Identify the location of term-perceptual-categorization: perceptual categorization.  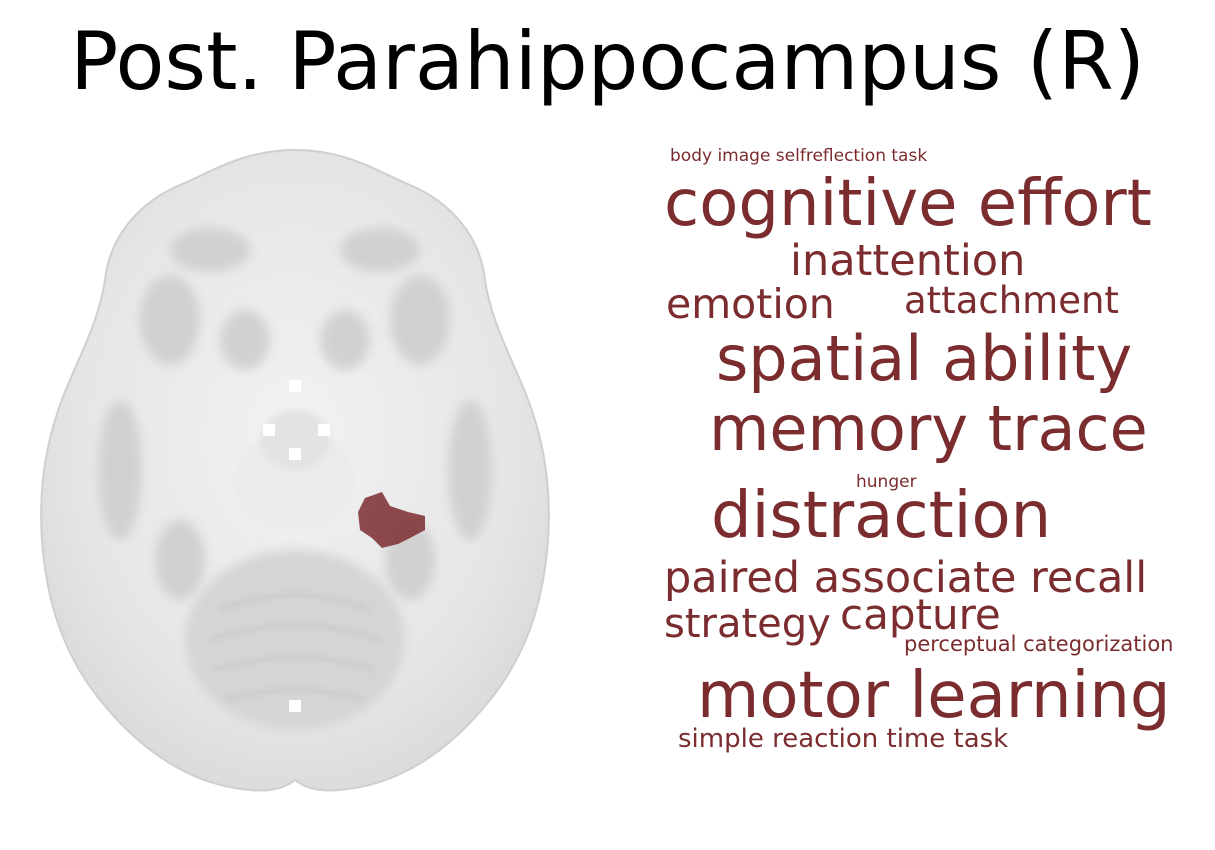
(1039, 644).